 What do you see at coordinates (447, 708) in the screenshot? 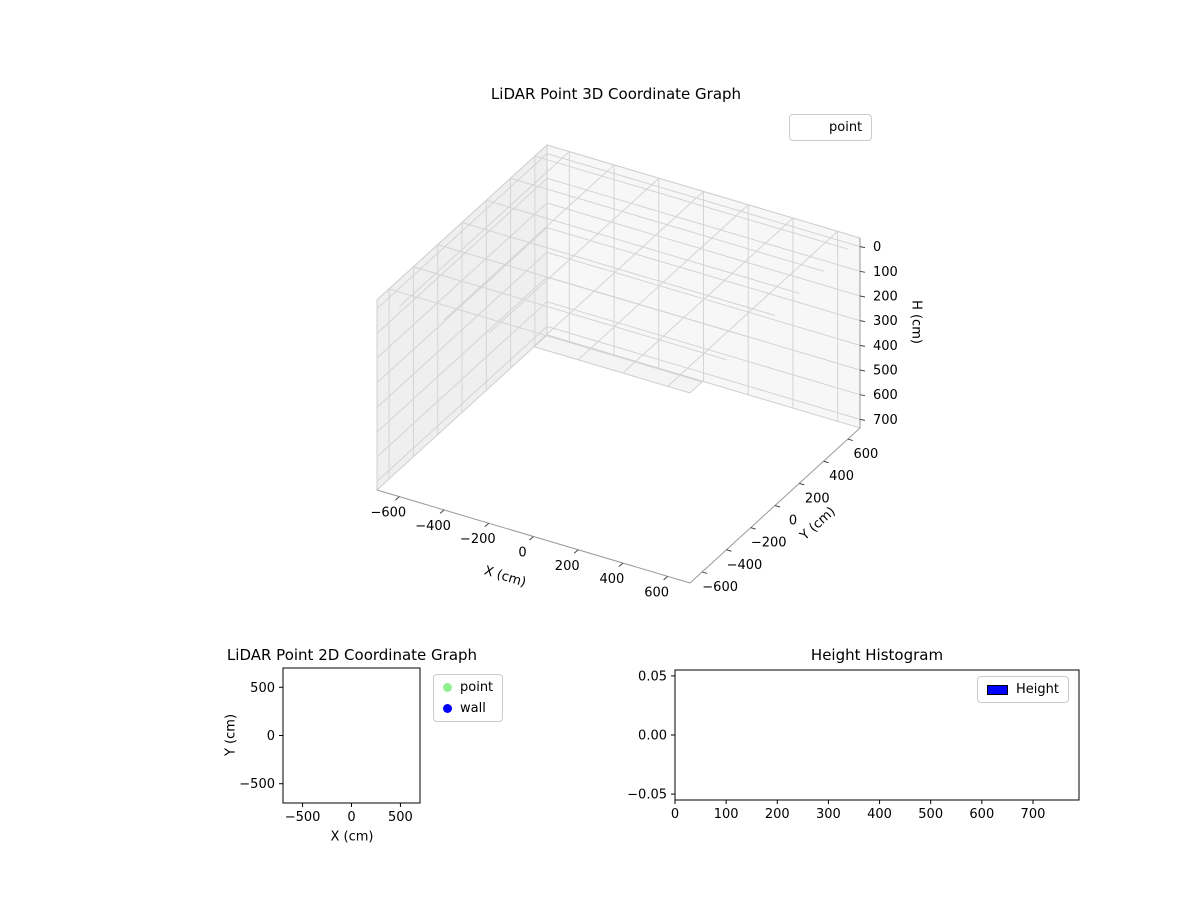
I see `wall-marker` at bounding box center [447, 708].